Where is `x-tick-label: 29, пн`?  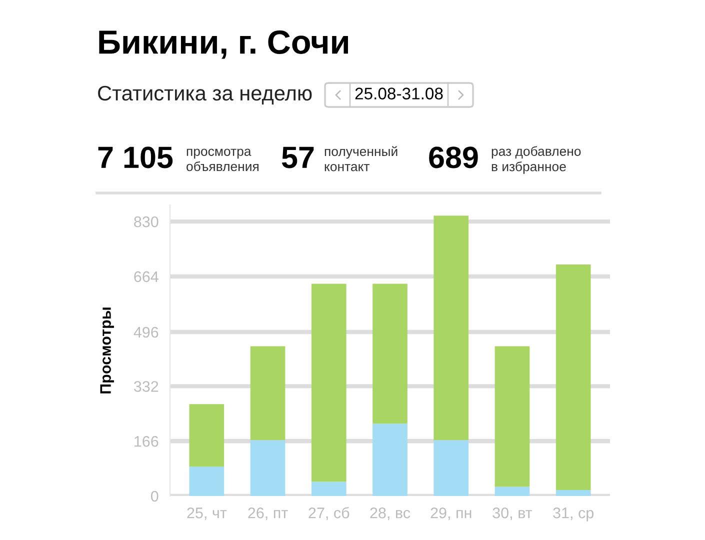
x-tick-label: 29, пн is located at coordinates (451, 514).